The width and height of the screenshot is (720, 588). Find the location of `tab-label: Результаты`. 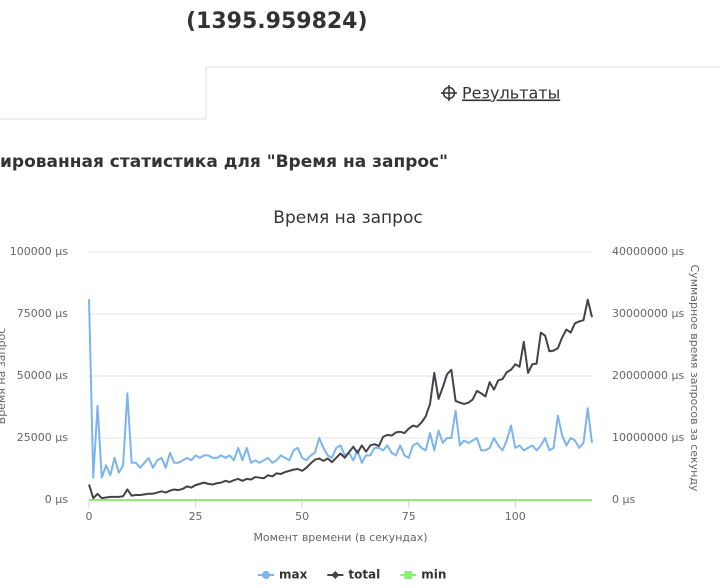

tab-label: Результаты is located at coordinates (511, 93).